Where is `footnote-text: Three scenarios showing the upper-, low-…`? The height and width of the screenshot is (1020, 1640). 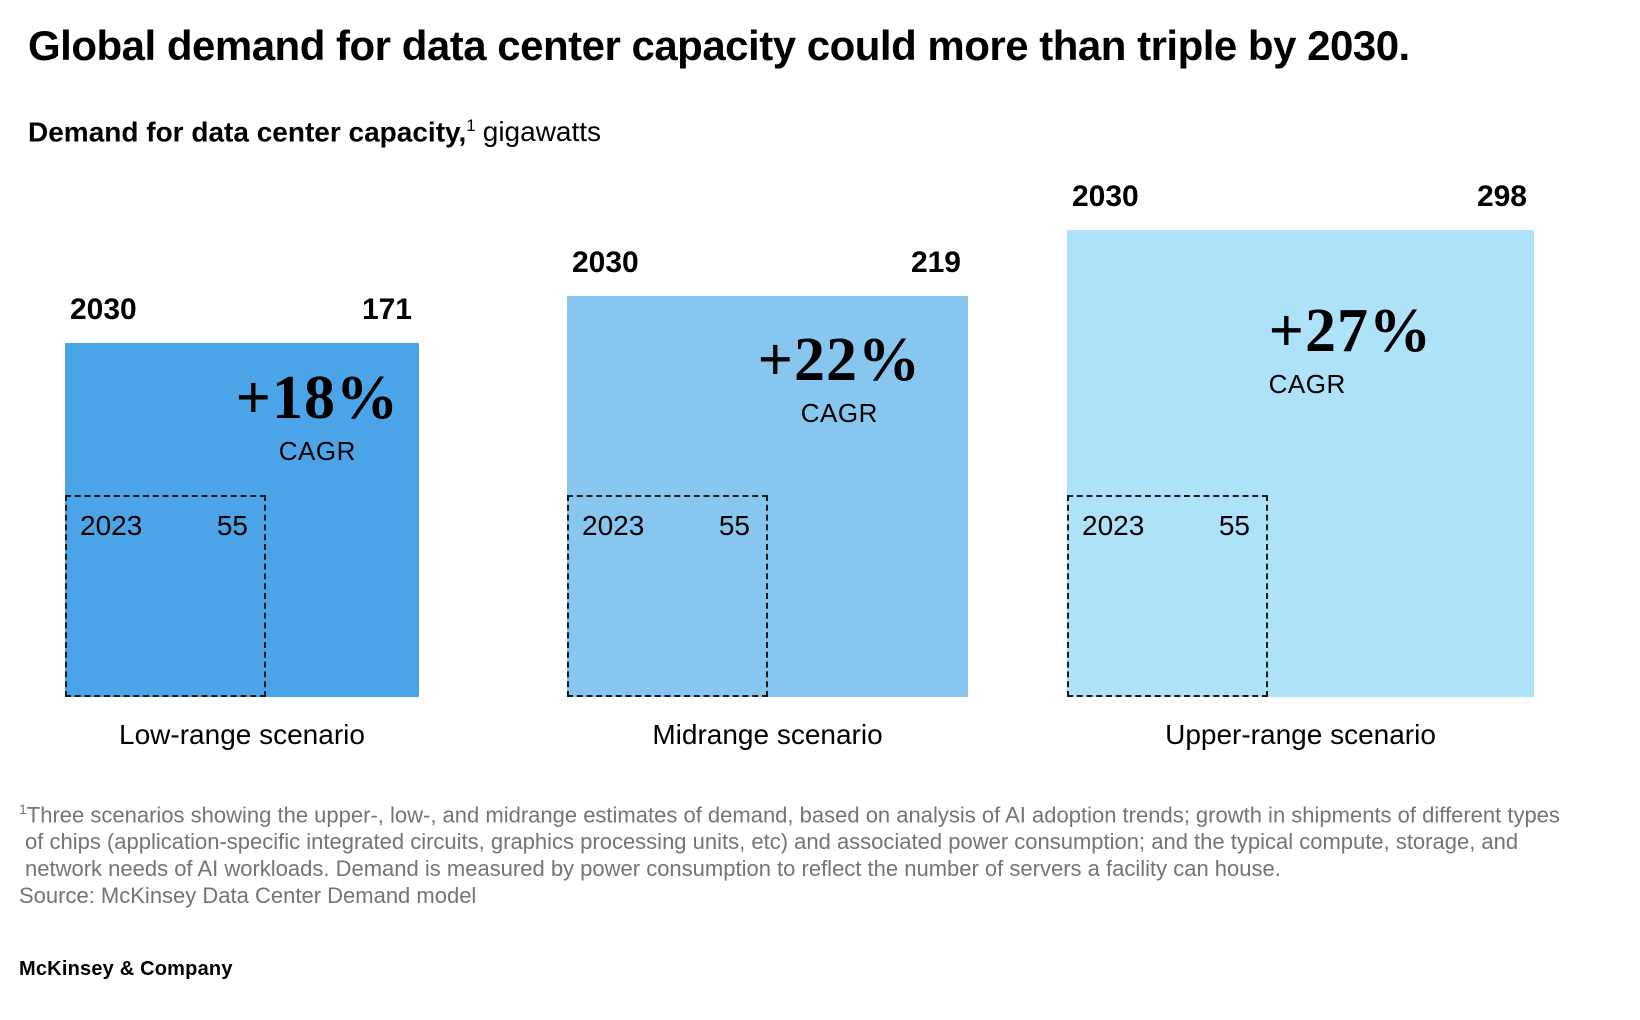
footnote-text: Three scenarios showing the upper-, low-… is located at coordinates (793, 815).